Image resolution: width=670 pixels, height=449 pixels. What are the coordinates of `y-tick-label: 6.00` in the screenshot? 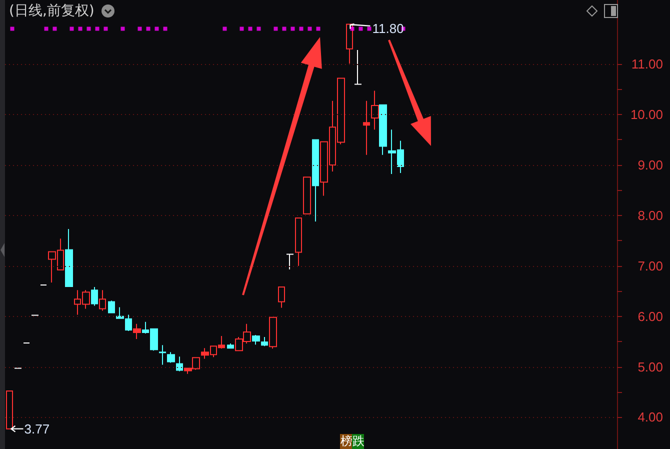 It's located at (650, 316).